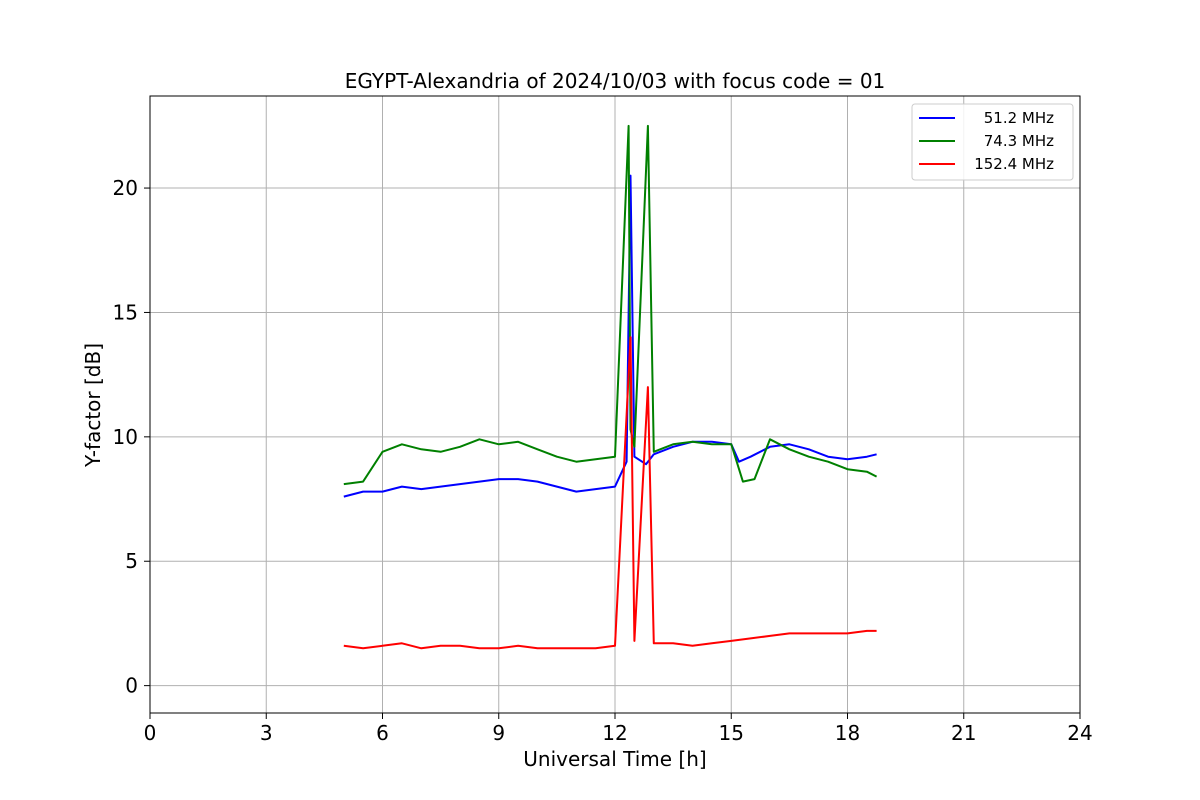 This screenshot has width=1200, height=800. What do you see at coordinates (1079, 733) in the screenshot?
I see `x-tick-label: 24` at bounding box center [1079, 733].